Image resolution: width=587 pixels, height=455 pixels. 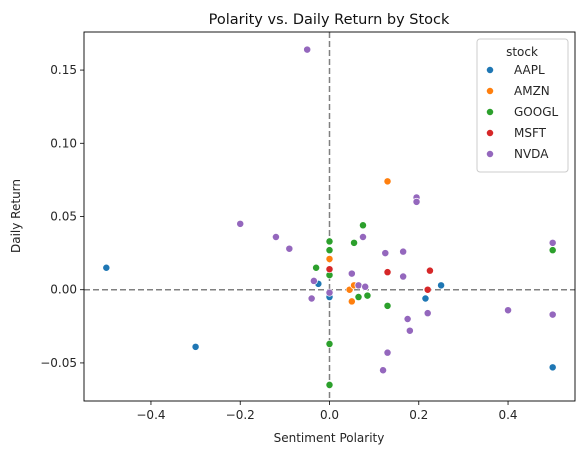 I want to click on legend: stock AAPL AMZN GOOGL MSFT NVDA, so click(x=522, y=105).